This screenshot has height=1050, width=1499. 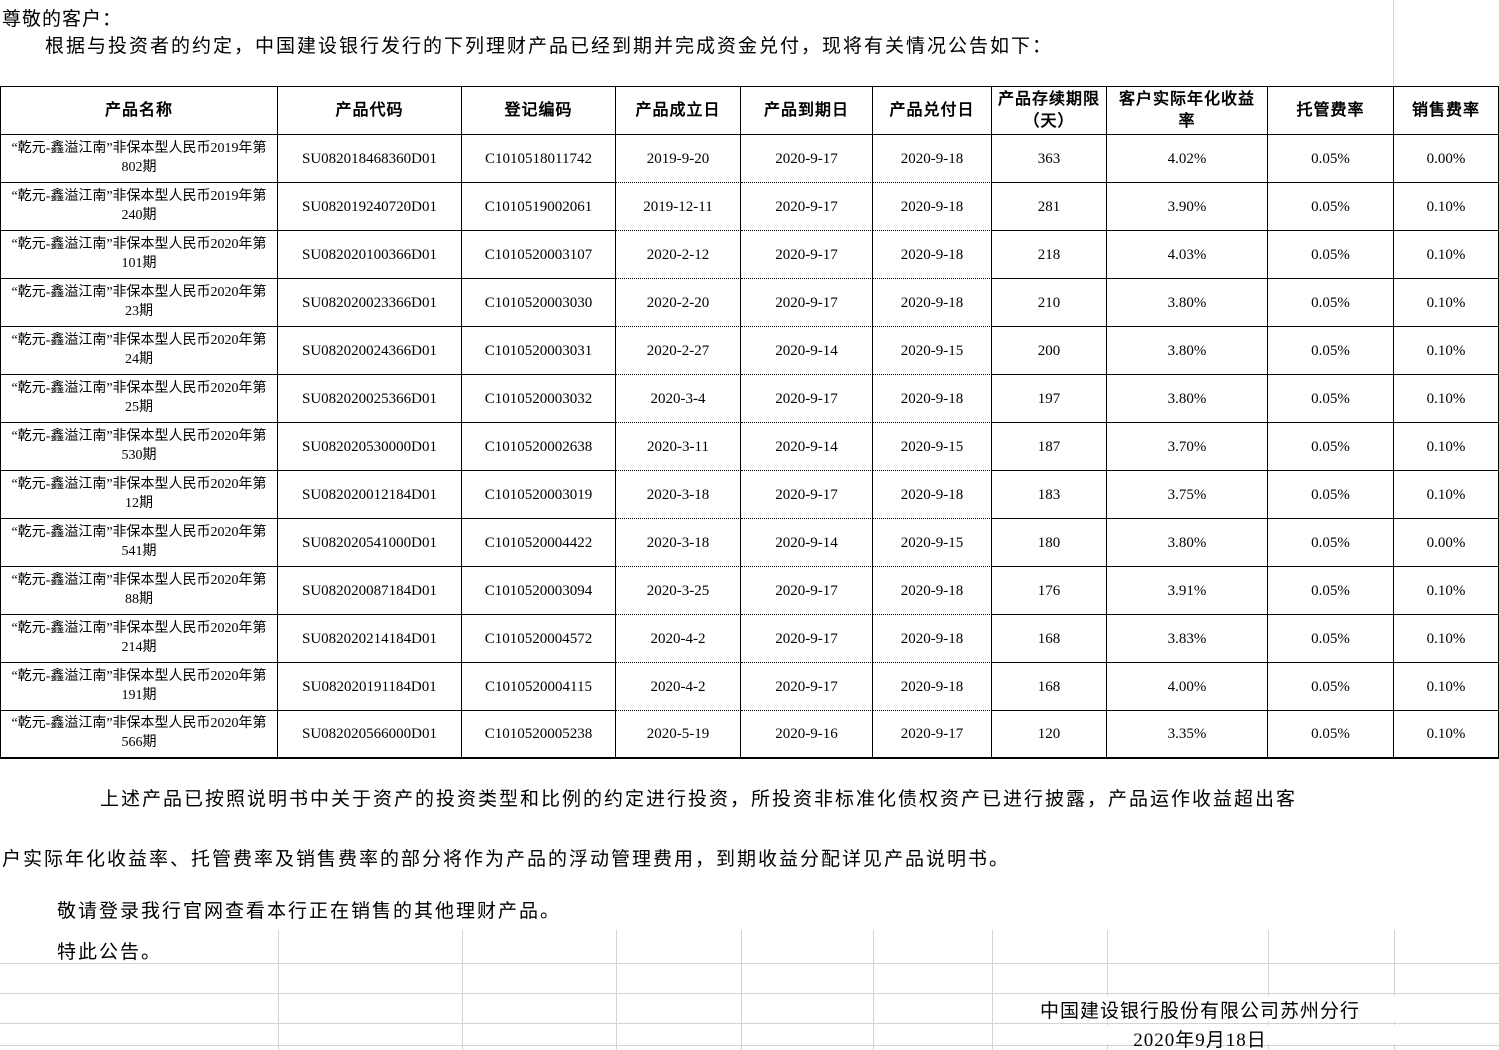 What do you see at coordinates (932, 351) in the screenshot?
I see `table-cell: 2020-9-15` at bounding box center [932, 351].